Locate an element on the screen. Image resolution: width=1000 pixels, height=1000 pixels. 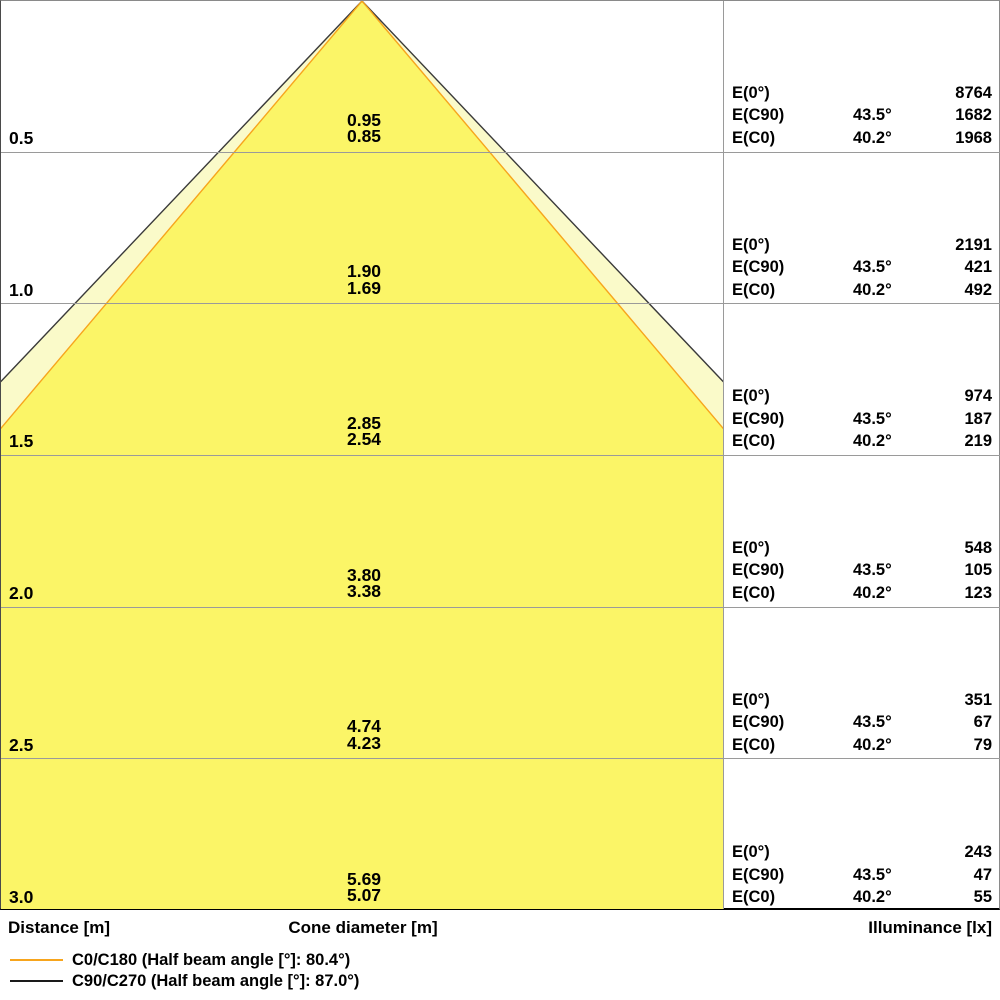
cone-diameter-c0: 4.23 is located at coordinates (364, 742).